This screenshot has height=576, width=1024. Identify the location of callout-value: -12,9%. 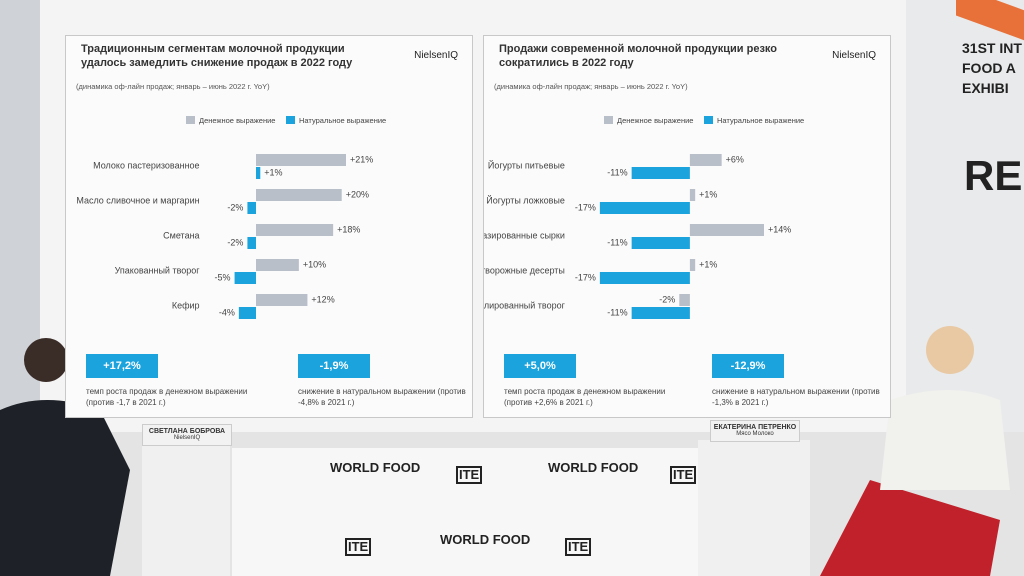
(748, 366).